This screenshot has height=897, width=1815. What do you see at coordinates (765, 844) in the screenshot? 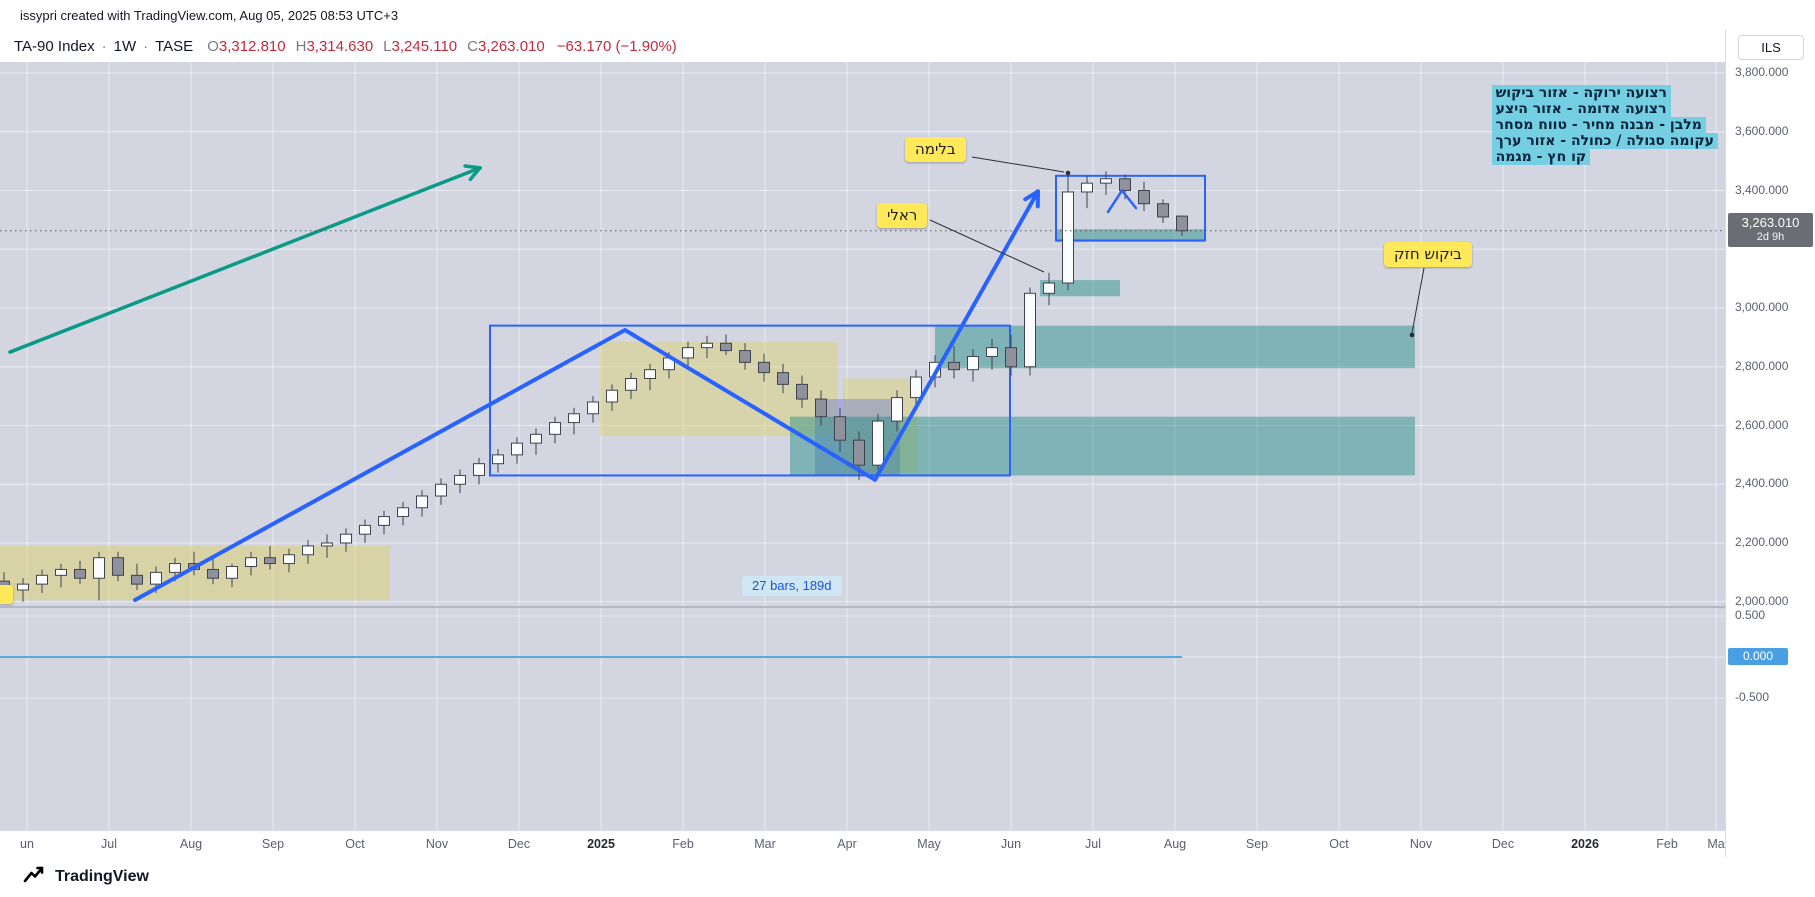
I see `time-axis-month-label: Mar` at bounding box center [765, 844].